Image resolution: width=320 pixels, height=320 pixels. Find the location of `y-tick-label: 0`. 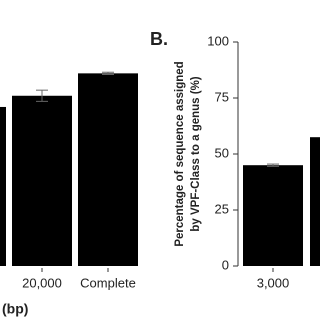

y-tick-label: 0 is located at coordinates (225, 264).